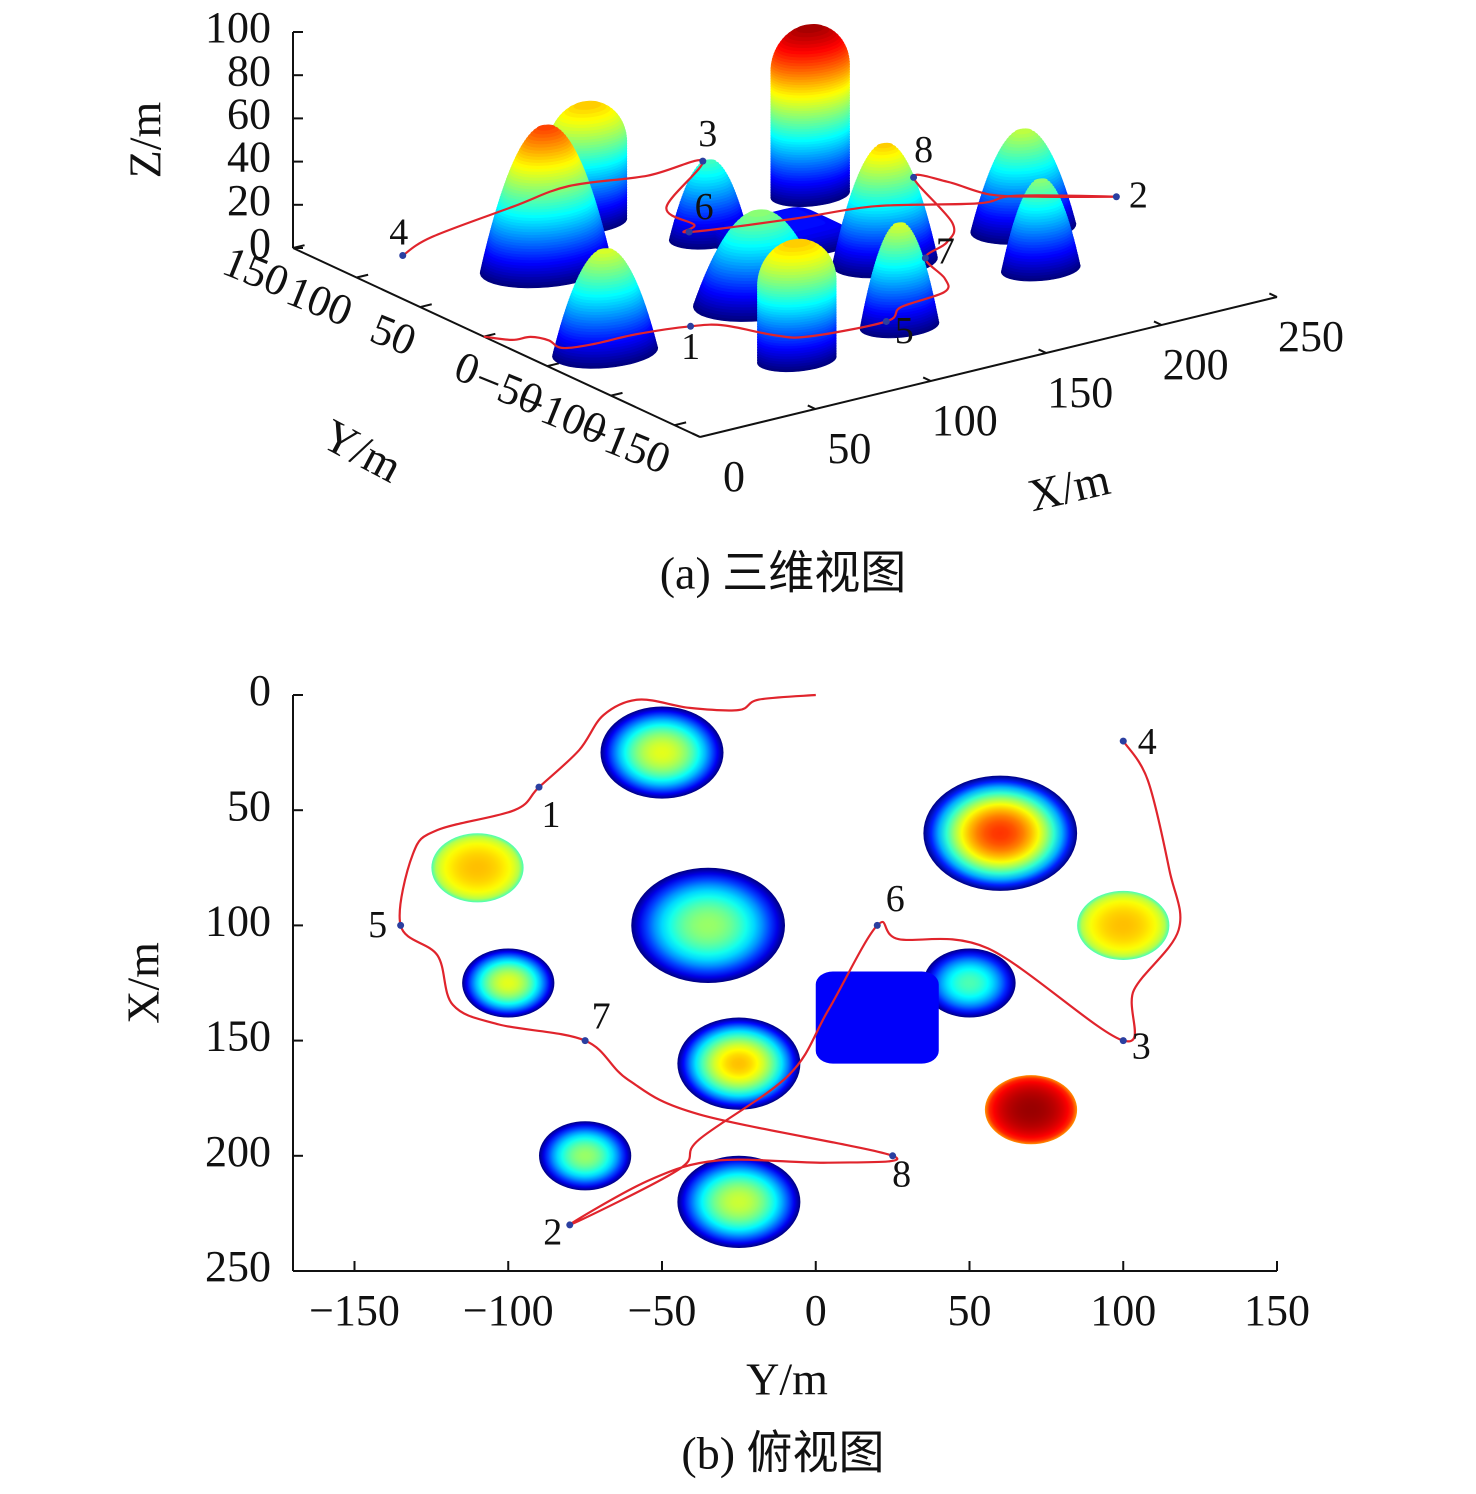  I want to click on x-axis-label: Y/m, so click(787, 1379).